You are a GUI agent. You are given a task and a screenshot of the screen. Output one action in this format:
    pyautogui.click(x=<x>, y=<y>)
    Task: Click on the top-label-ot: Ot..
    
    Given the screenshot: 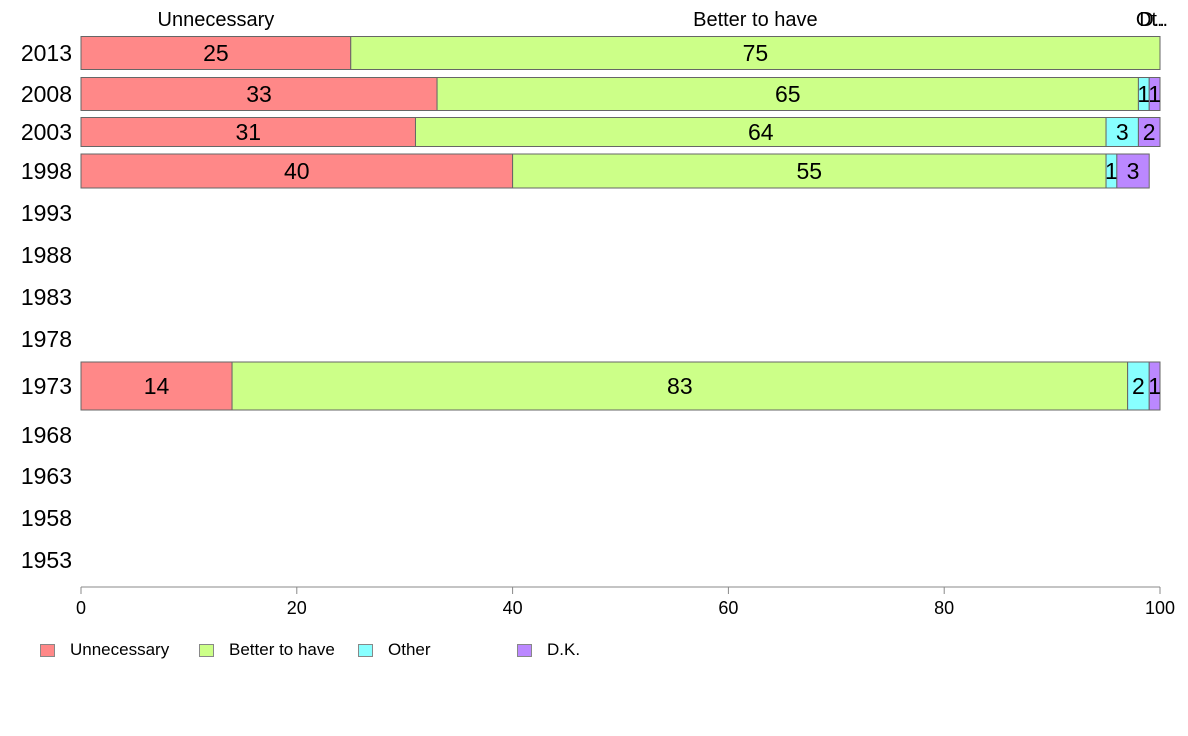 What is the action you would take?
    pyautogui.click(x=1152, y=20)
    